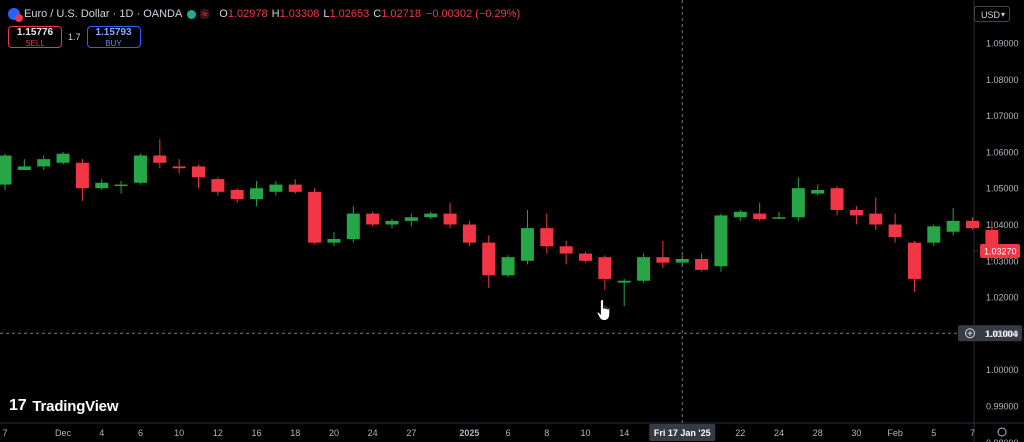  I want to click on data-wave-icon: ≈, so click(205, 14).